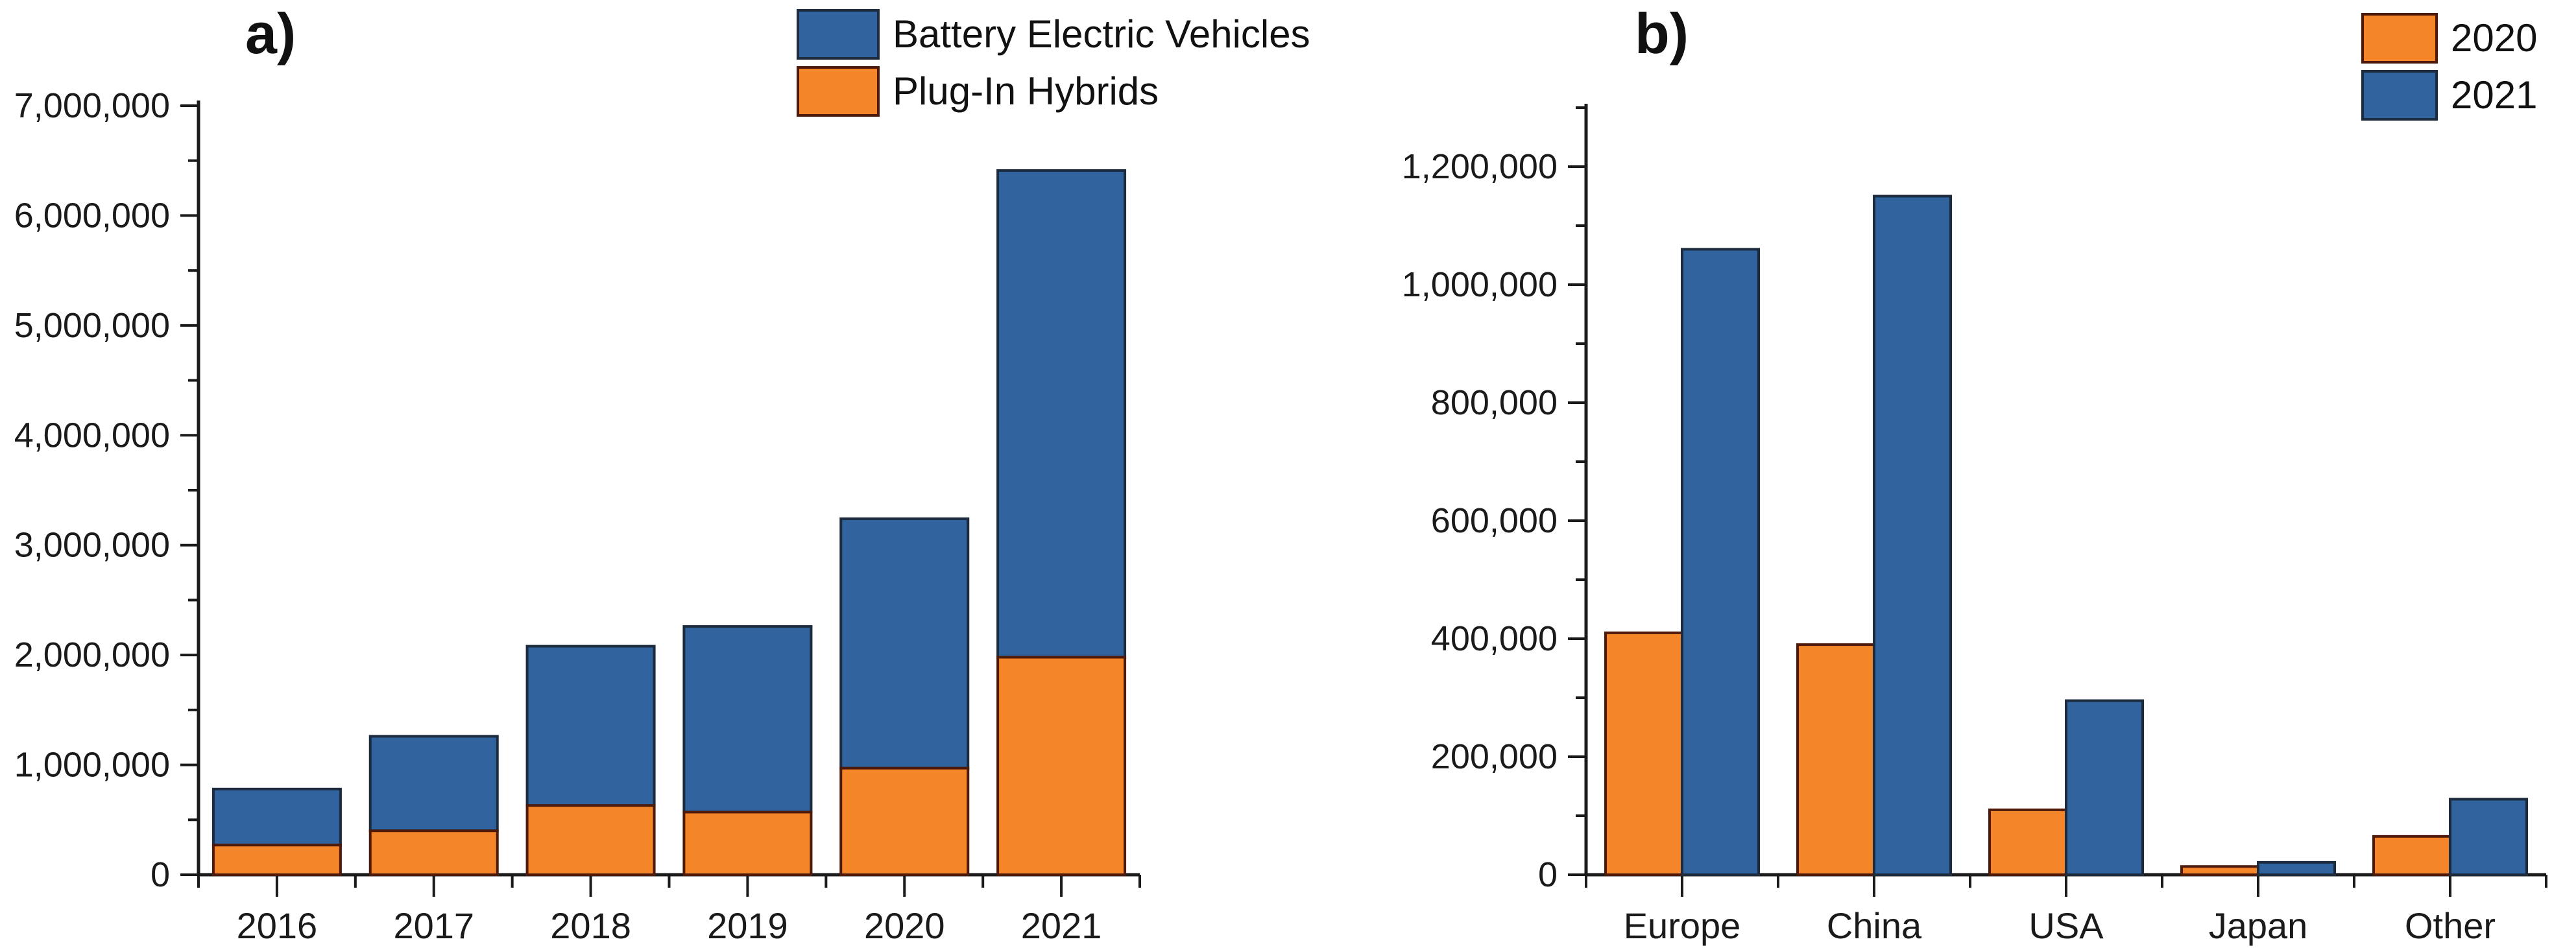 The width and height of the screenshot is (2576, 948). What do you see at coordinates (276, 860) in the screenshot?
I see `bar-a-2016-plug-in-hybrids` at bounding box center [276, 860].